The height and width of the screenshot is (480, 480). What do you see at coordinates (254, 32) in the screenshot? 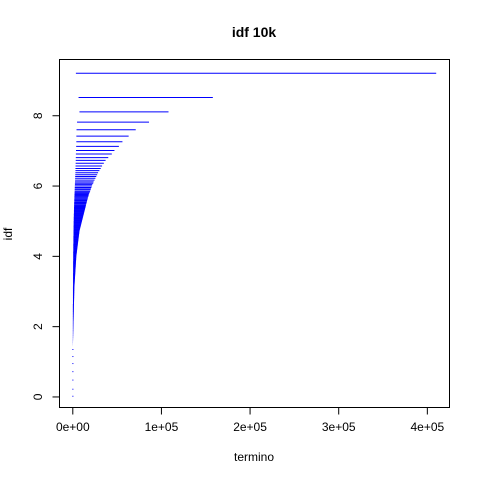
I see `chart-title: idf 10k` at bounding box center [254, 32].